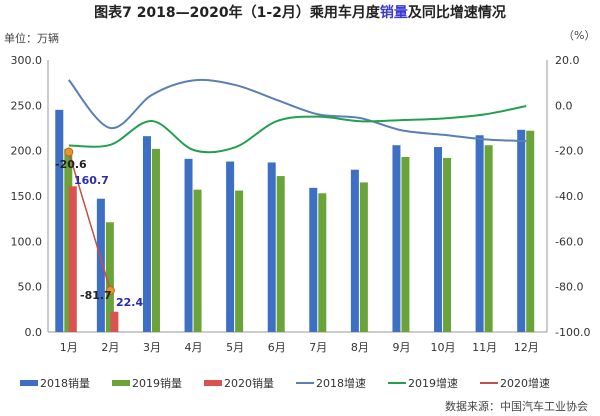  Describe the element at coordinates (152, 347) in the screenshot. I see `x-tick-label: 3月` at that location.